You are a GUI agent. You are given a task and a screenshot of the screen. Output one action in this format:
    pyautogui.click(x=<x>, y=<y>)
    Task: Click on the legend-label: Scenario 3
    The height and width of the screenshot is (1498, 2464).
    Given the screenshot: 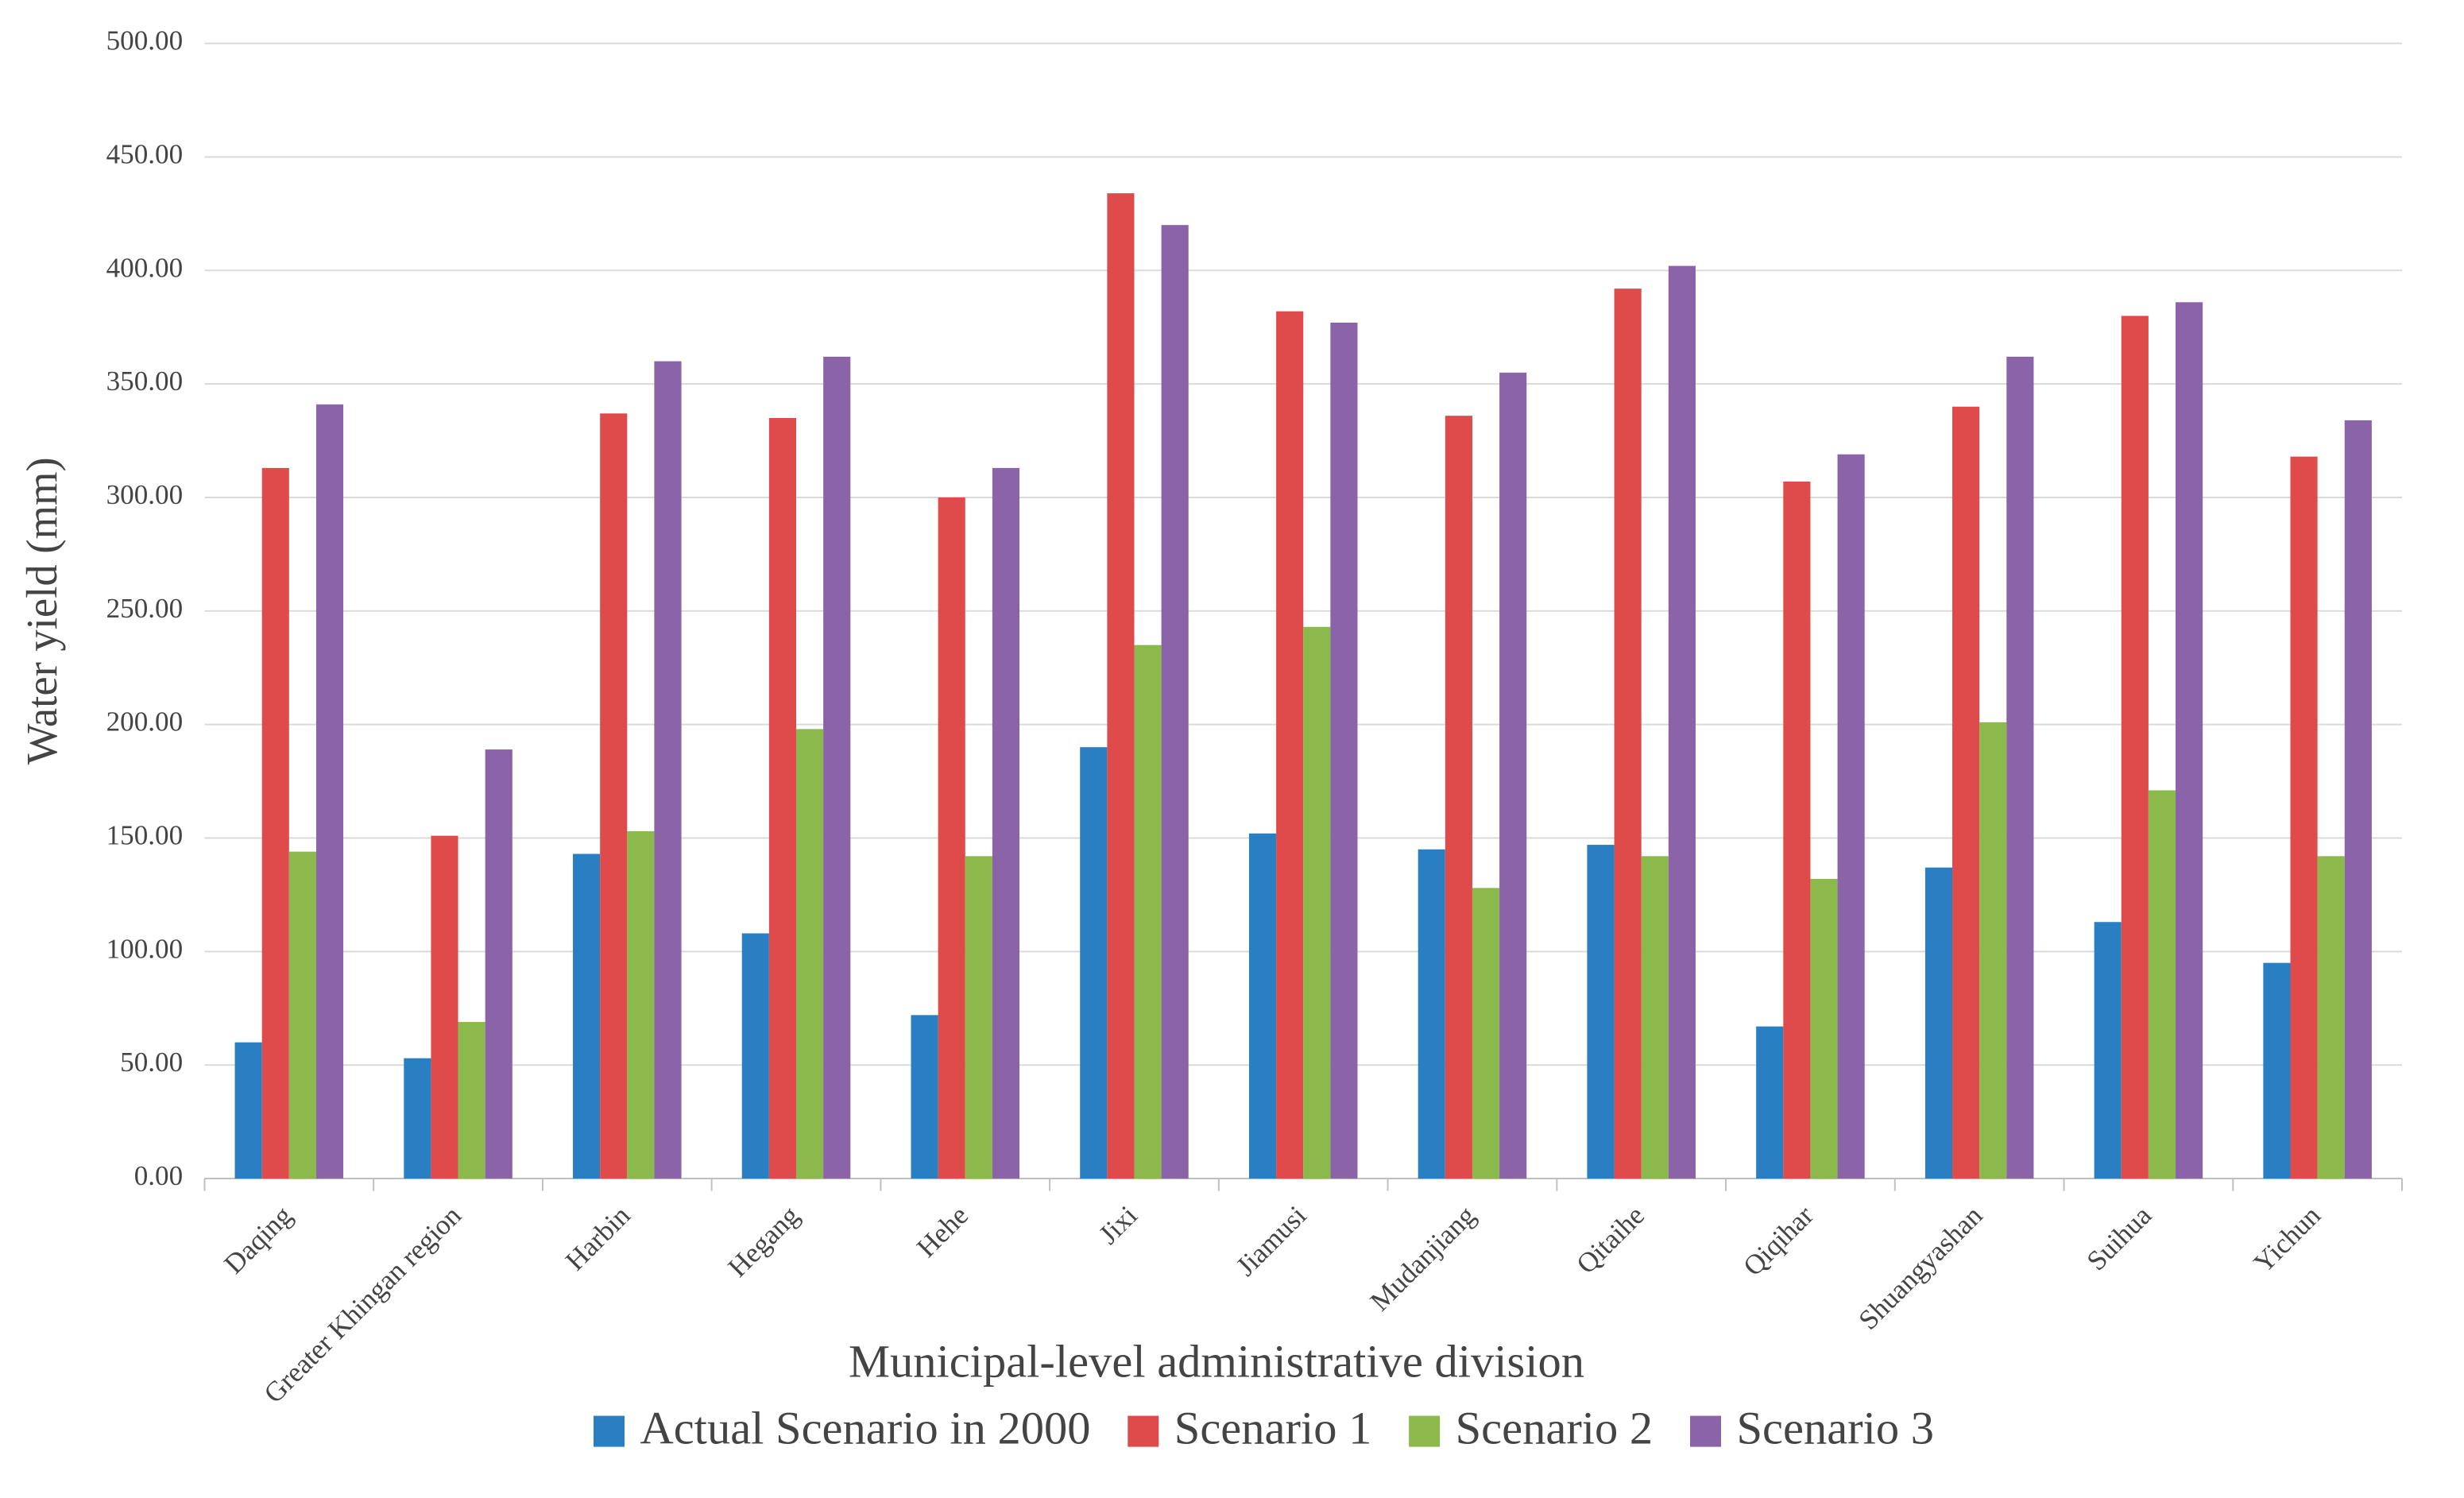 What is the action you would take?
    pyautogui.click(x=1836, y=1427)
    